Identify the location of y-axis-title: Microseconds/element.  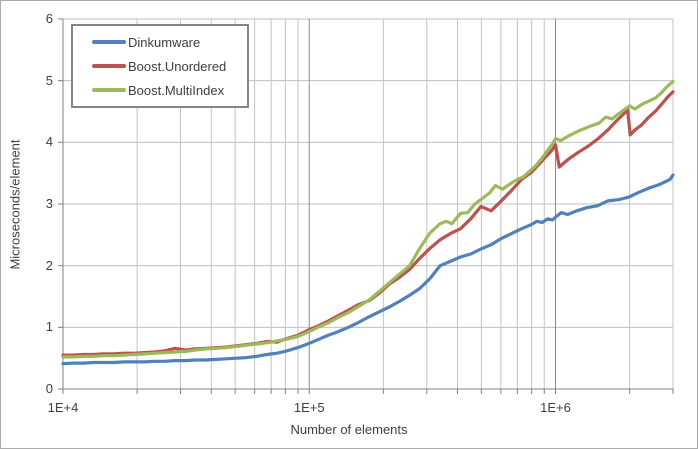
(15, 204).